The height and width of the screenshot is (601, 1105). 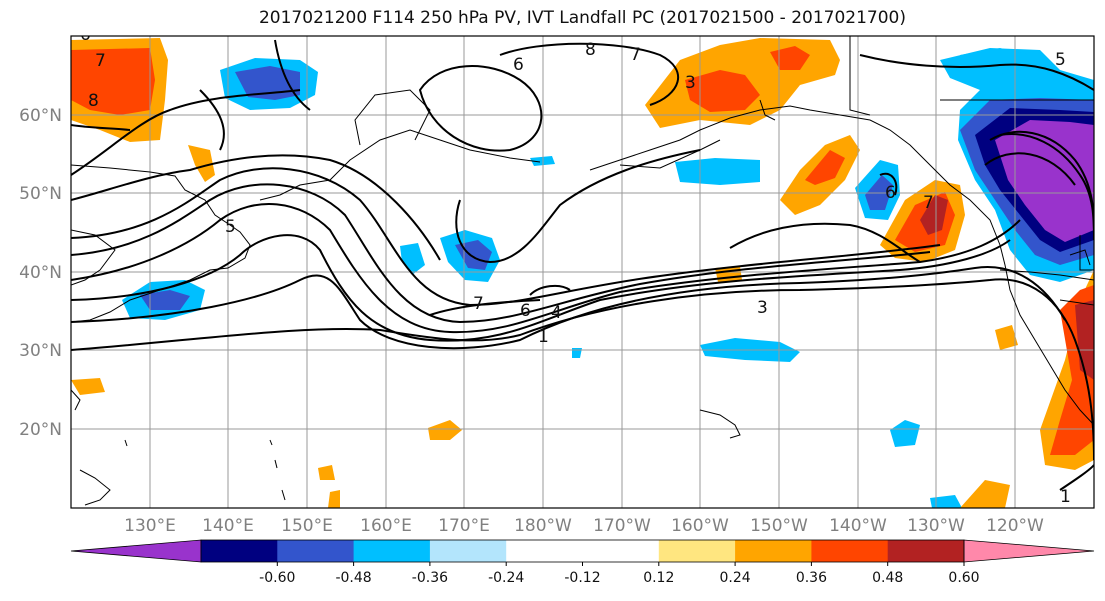 What do you see at coordinates (556, 313) in the screenshot?
I see `contour-label: 4` at bounding box center [556, 313].